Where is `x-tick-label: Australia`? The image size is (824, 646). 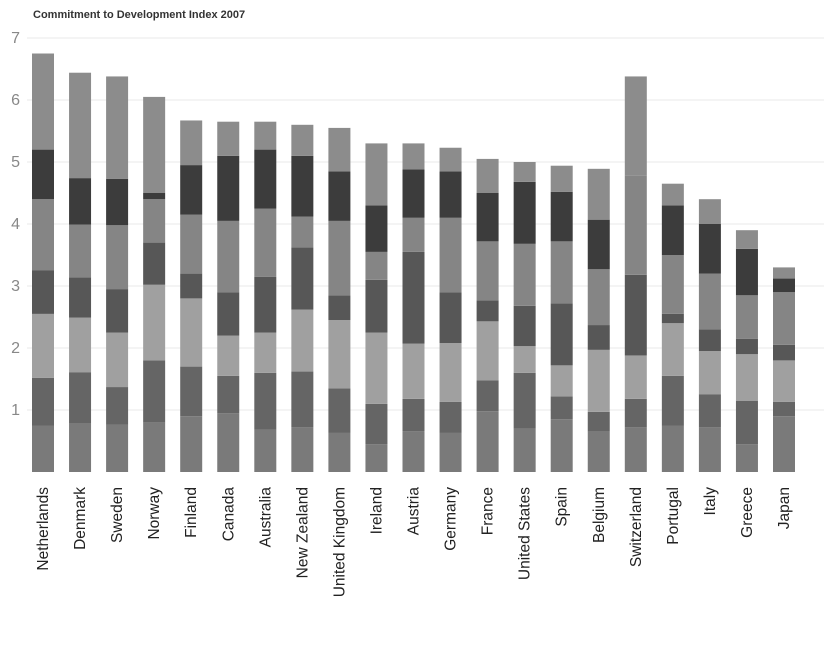
x-tick-label: Australia is located at coordinates (265, 517).